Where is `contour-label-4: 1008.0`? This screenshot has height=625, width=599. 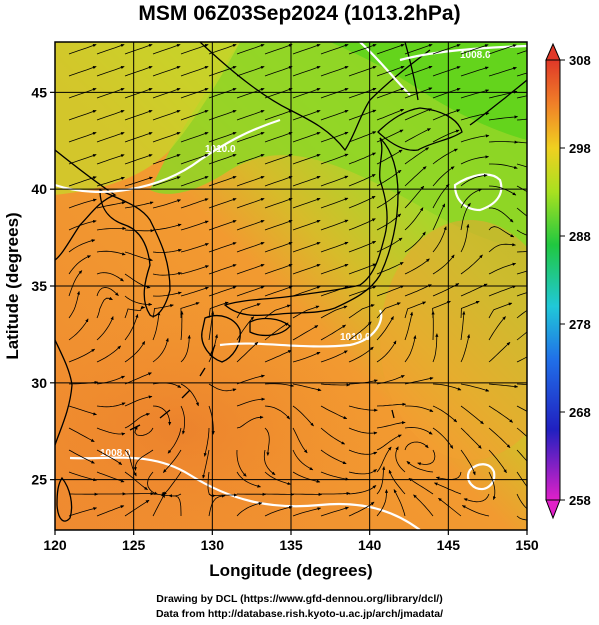 contour-label-4: 1008.0 is located at coordinates (115, 453).